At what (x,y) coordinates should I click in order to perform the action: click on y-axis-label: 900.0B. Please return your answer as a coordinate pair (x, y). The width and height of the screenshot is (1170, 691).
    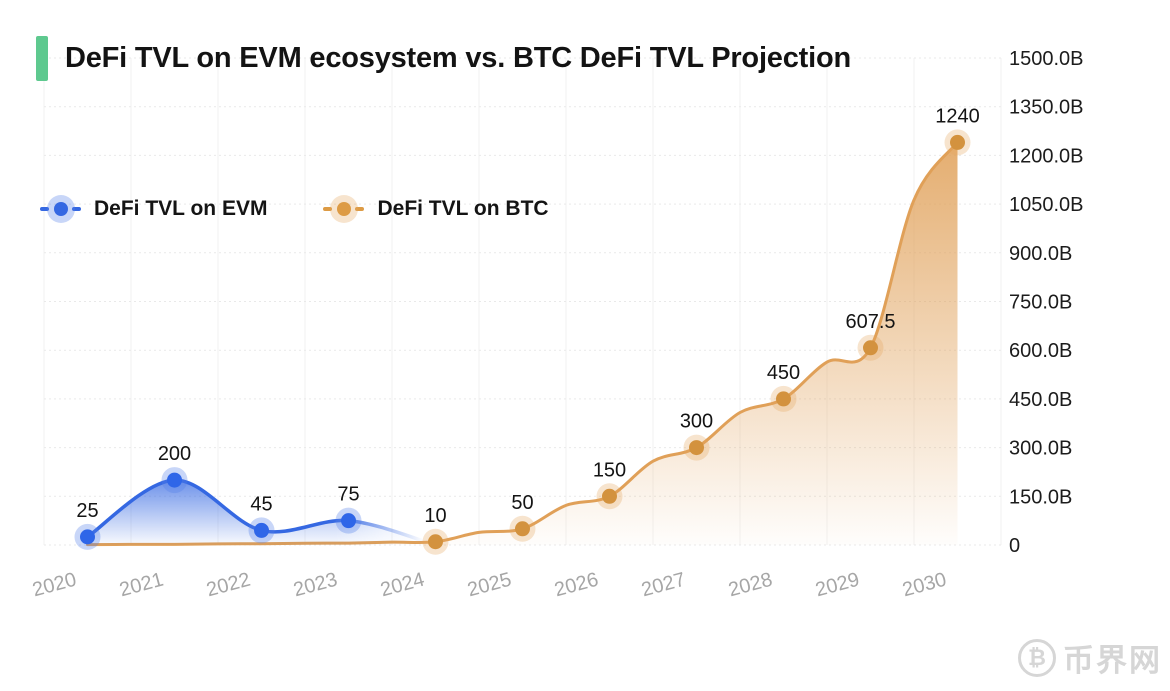
    Looking at the image, I should click on (1040, 254).